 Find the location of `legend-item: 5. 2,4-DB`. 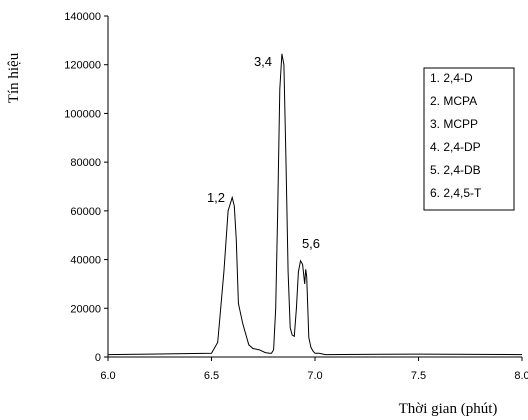

legend-item: 5. 2,4-DB is located at coordinates (455, 170).